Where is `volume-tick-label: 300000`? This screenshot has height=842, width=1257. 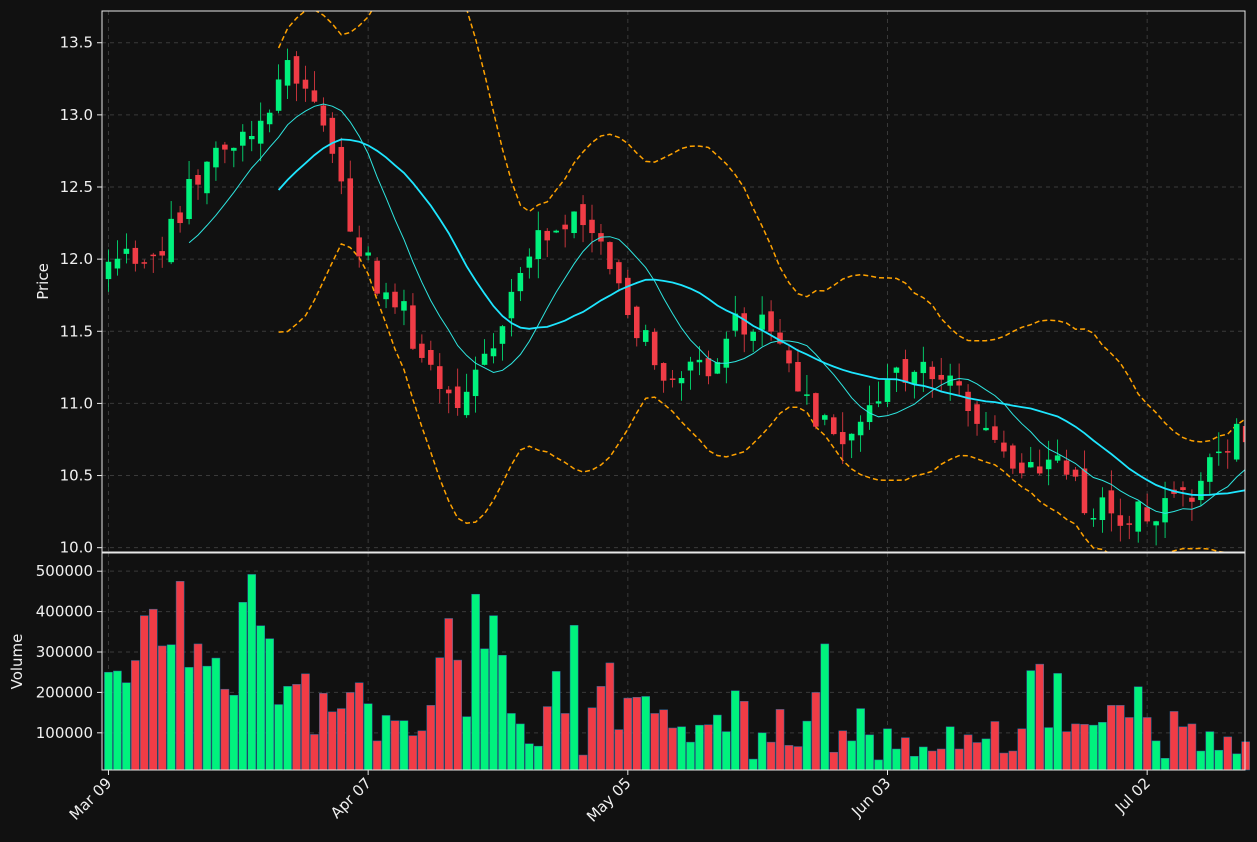 volume-tick-label: 300000 is located at coordinates (64, 652).